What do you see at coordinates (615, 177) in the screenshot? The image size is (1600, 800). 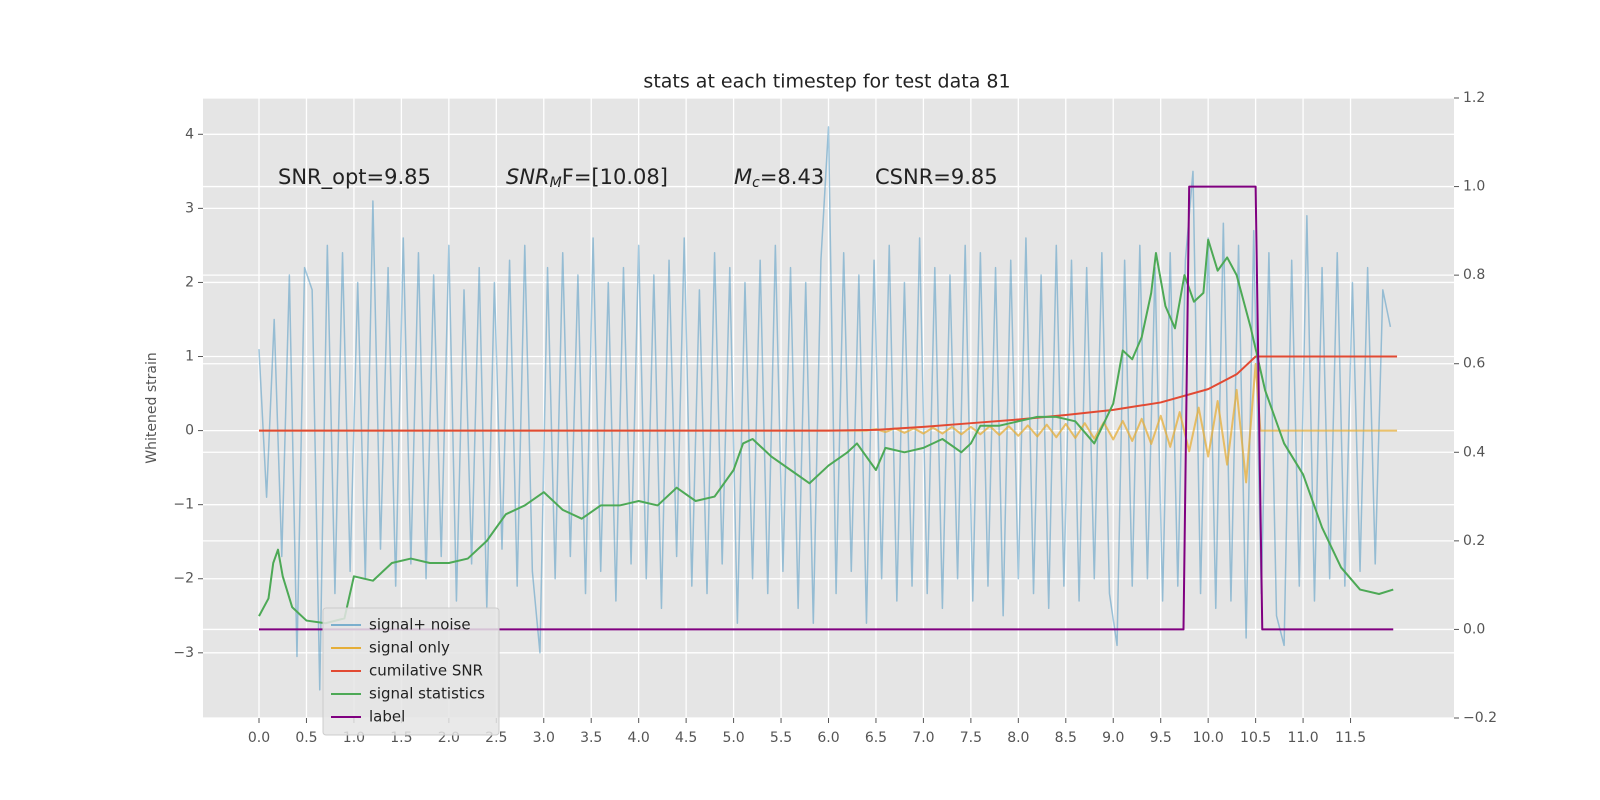 I see `annotation-text: F=[10.08]` at bounding box center [615, 177].